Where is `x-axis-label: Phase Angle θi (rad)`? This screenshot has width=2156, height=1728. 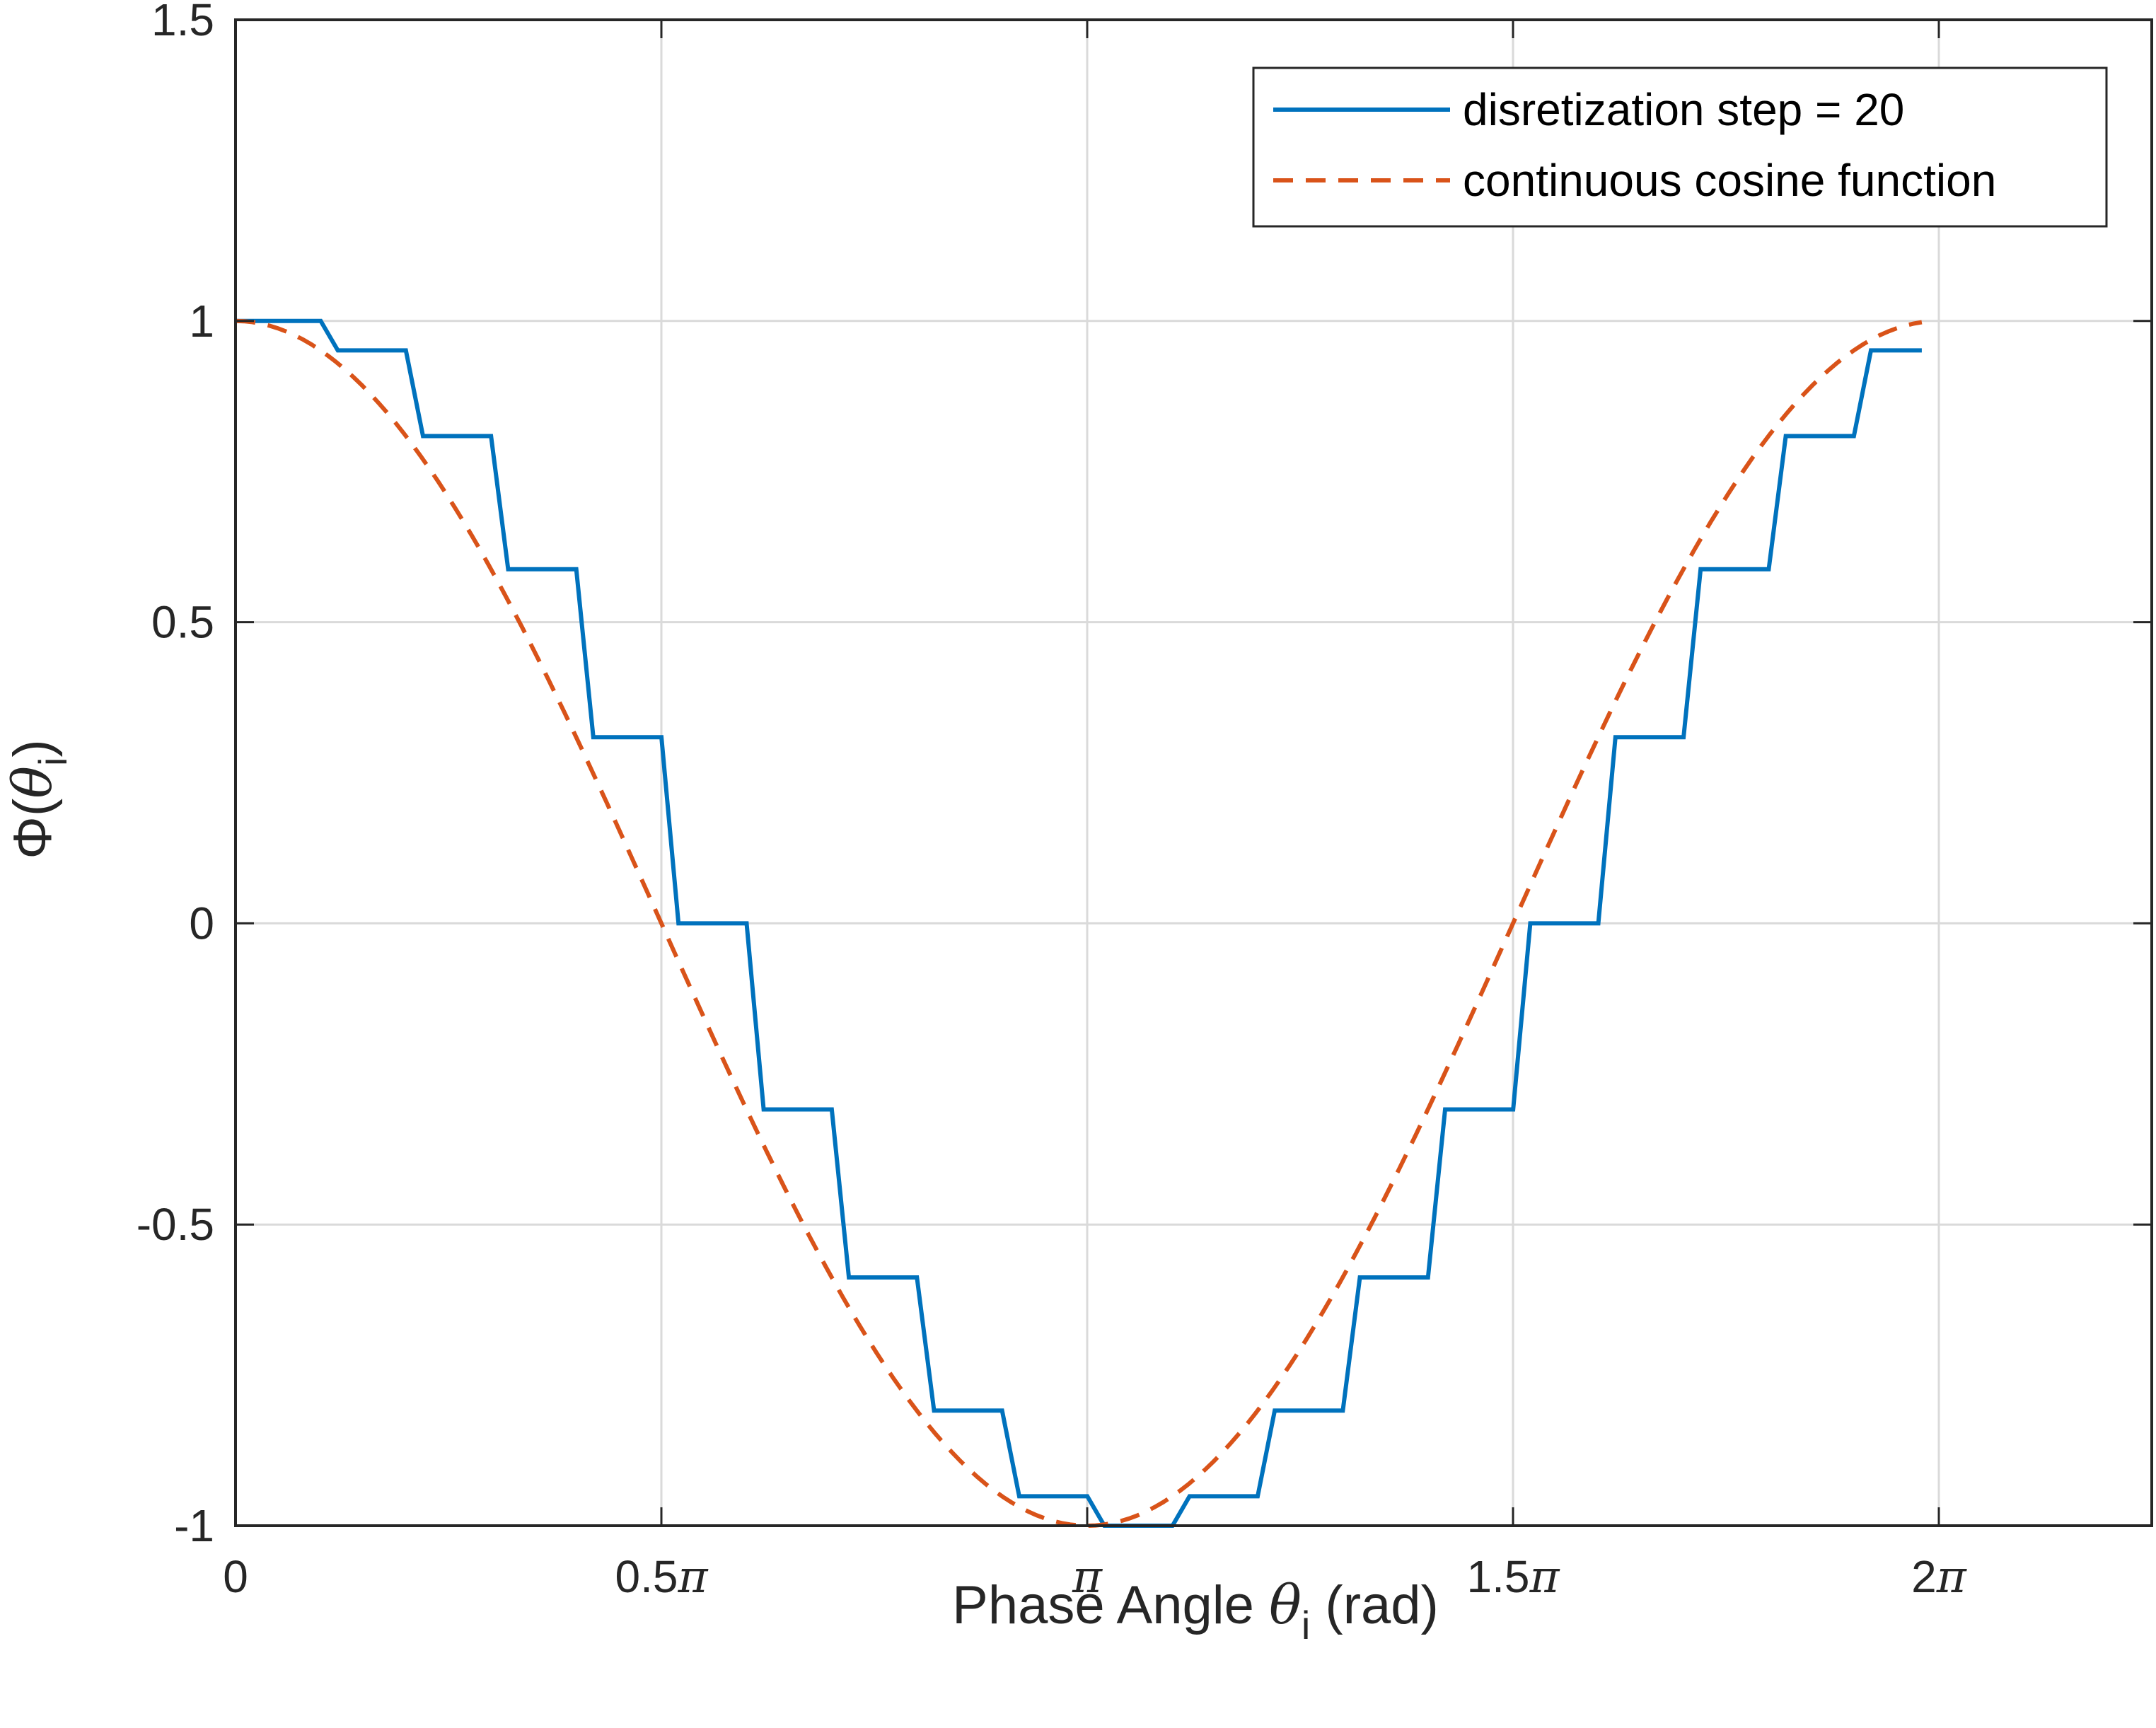
x-axis-label: Phase Angle θi (rad) is located at coordinates (1195, 1610).